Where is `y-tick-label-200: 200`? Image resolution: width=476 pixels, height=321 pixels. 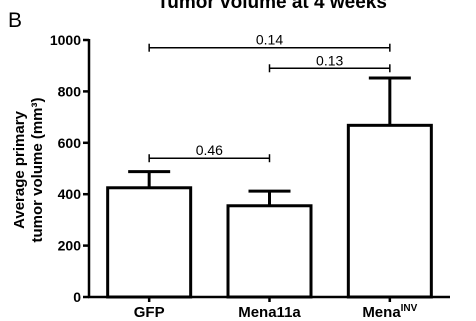 y-tick-label-200: 200 is located at coordinates (70, 246).